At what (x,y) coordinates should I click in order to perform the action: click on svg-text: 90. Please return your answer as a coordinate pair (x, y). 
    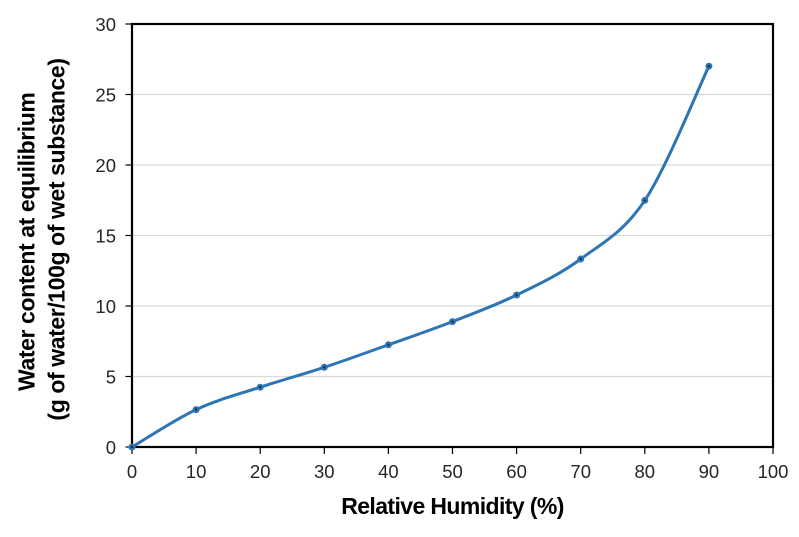
    Looking at the image, I should click on (709, 471).